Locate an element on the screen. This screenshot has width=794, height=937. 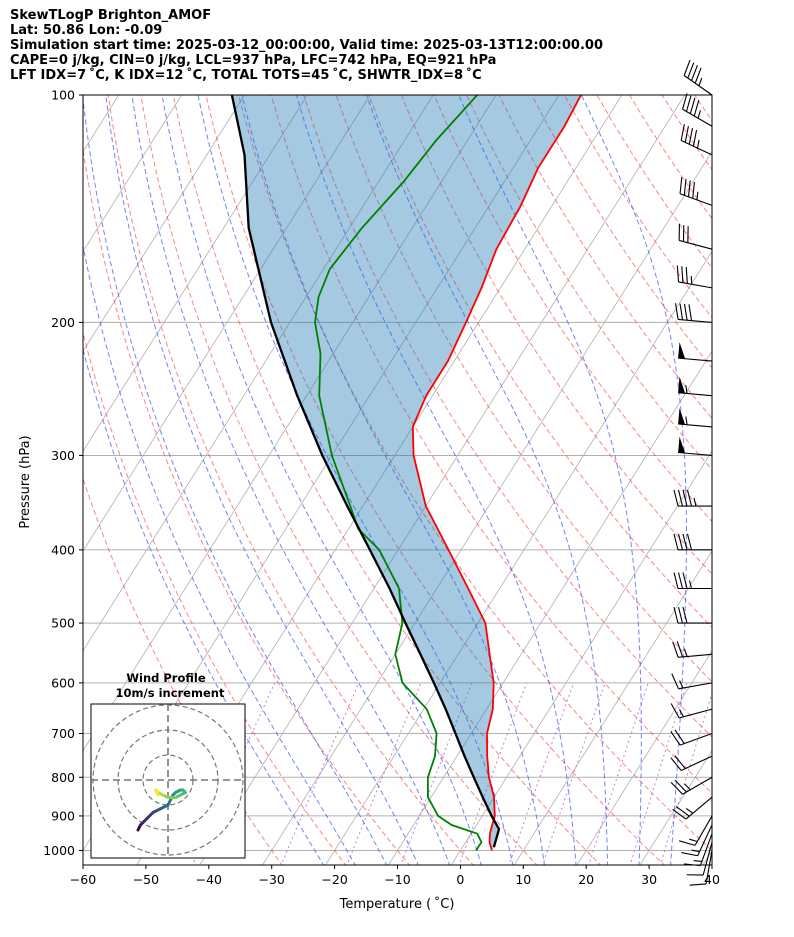
y-tick-label: 800 is located at coordinates (63, 777).